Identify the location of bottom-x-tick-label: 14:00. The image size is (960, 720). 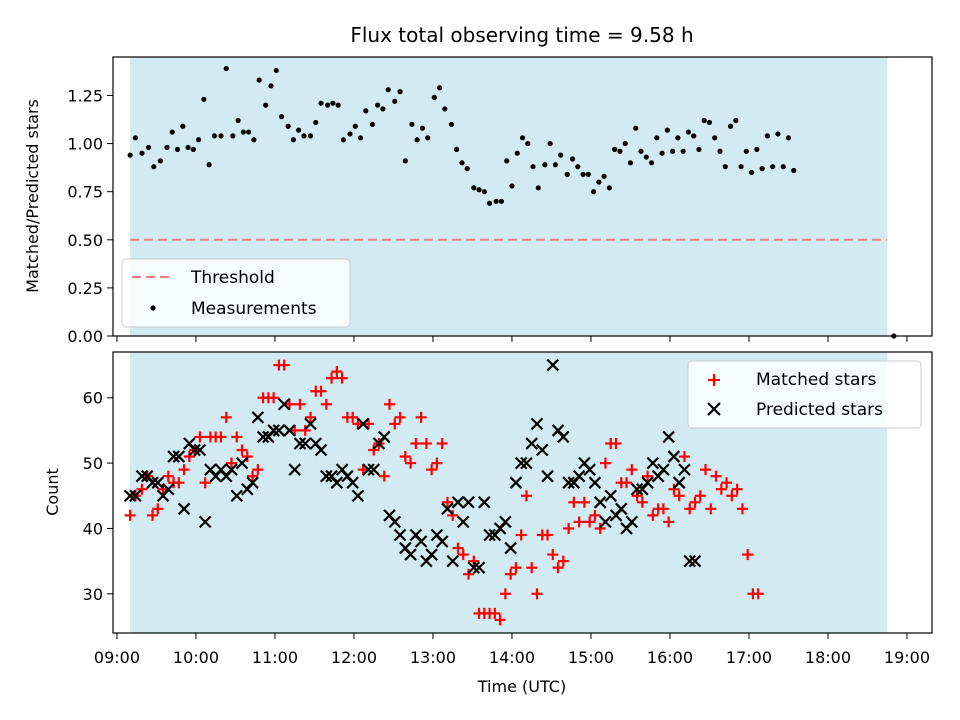
(512, 657).